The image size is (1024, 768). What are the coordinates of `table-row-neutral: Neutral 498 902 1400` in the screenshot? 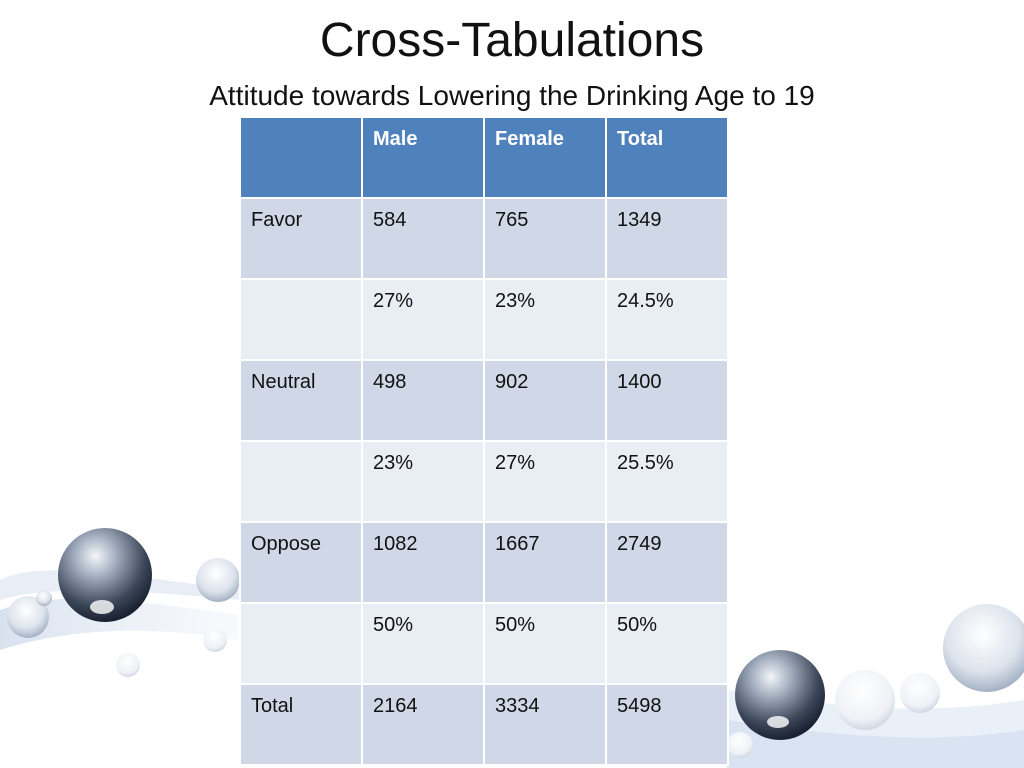 It's located at (484, 400).